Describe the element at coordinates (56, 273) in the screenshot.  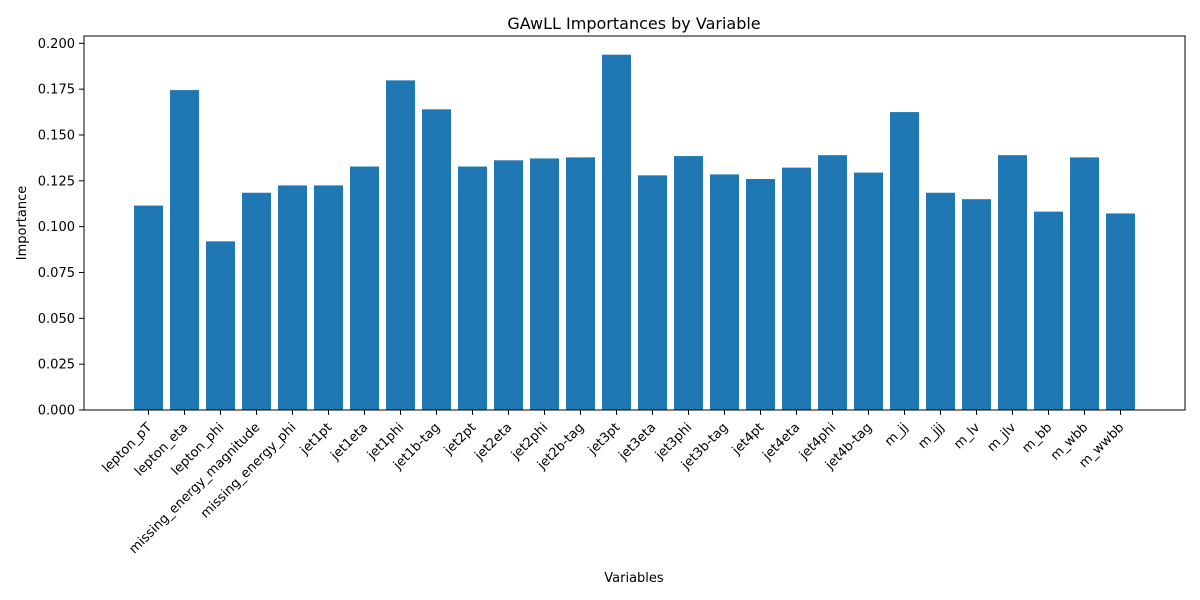
I see `y-tick-label: 0.075` at that location.